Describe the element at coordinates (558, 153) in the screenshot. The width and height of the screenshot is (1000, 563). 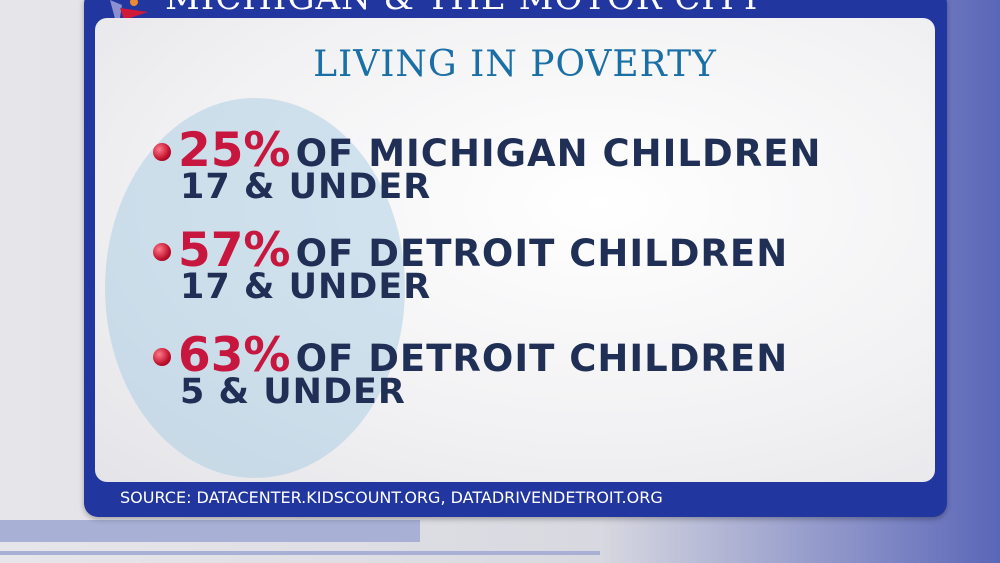
I see `stat-text: OF MICHIGAN CHILDREN` at that location.